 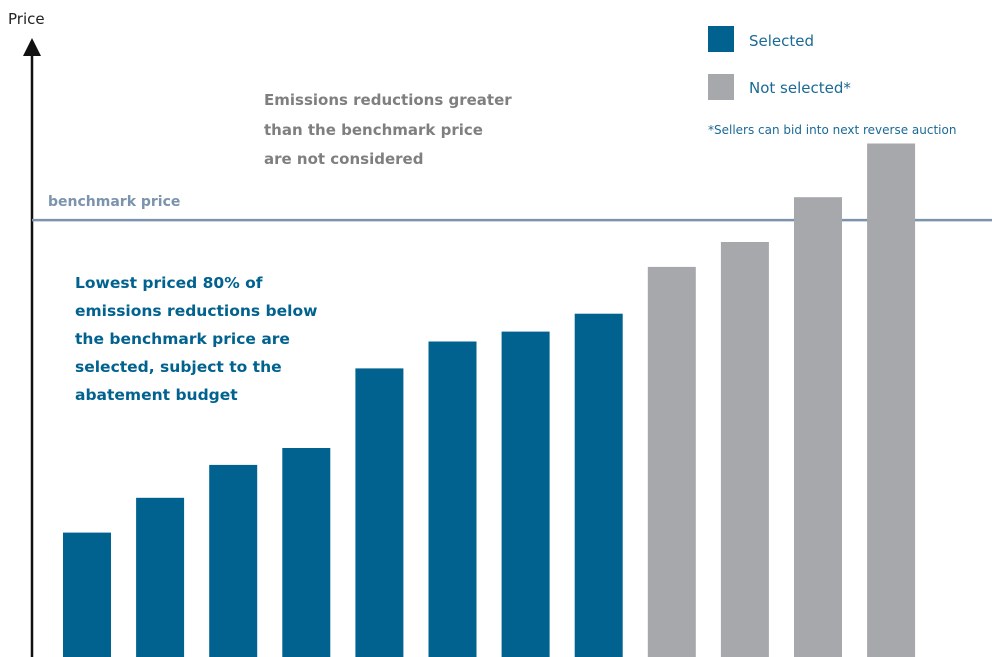 What do you see at coordinates (32, 47) in the screenshot?
I see `y-axis-arrowhead` at bounding box center [32, 47].